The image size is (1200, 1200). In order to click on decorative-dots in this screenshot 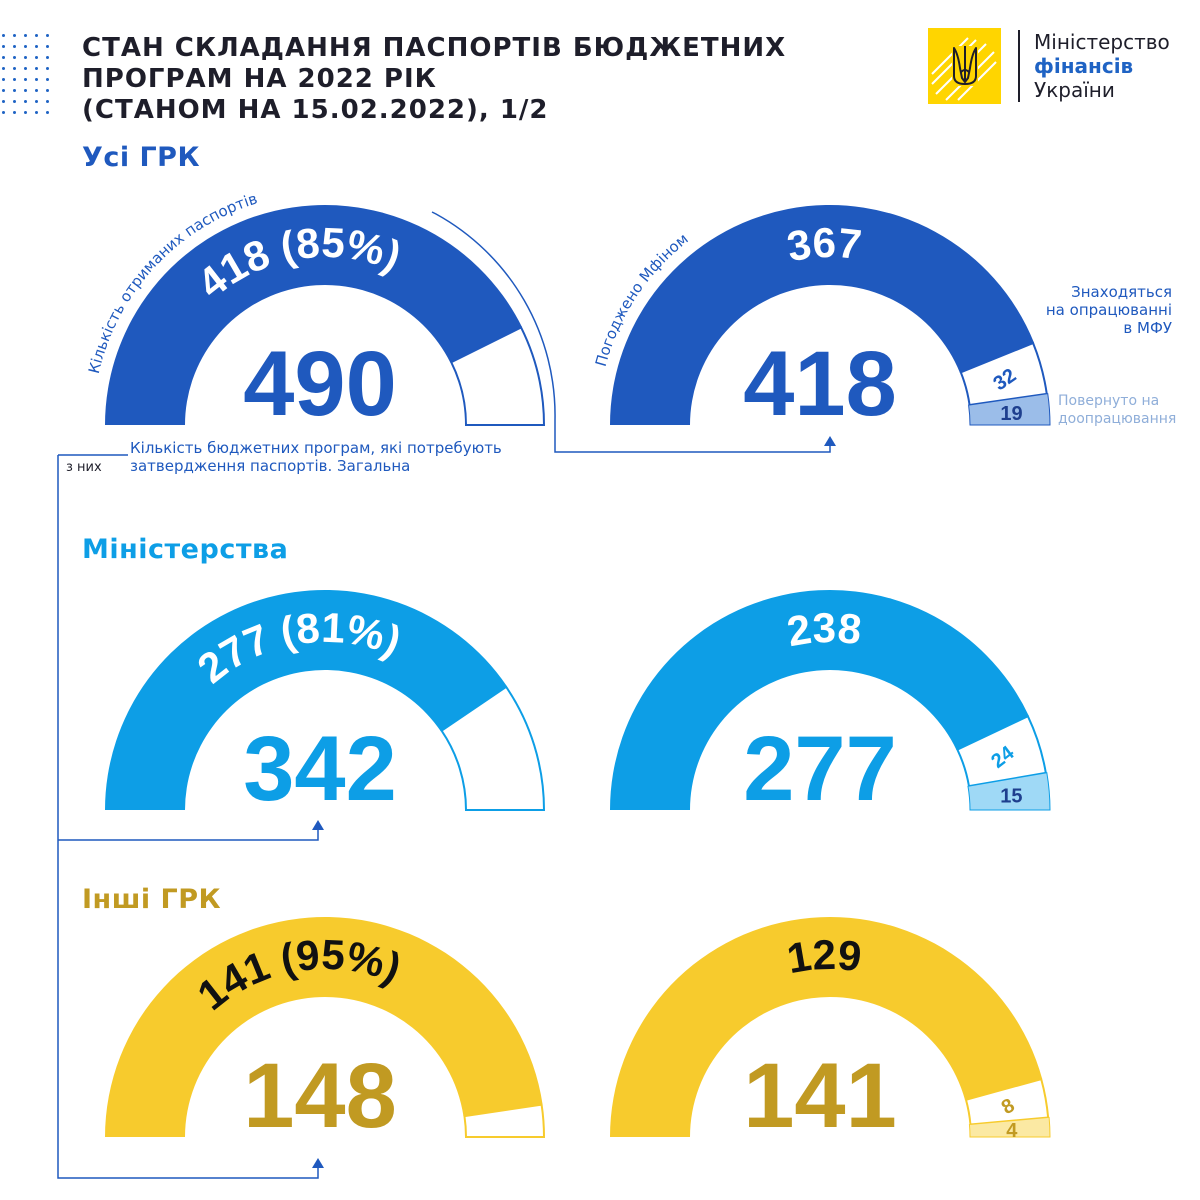, I will do `click(30, 77)`.